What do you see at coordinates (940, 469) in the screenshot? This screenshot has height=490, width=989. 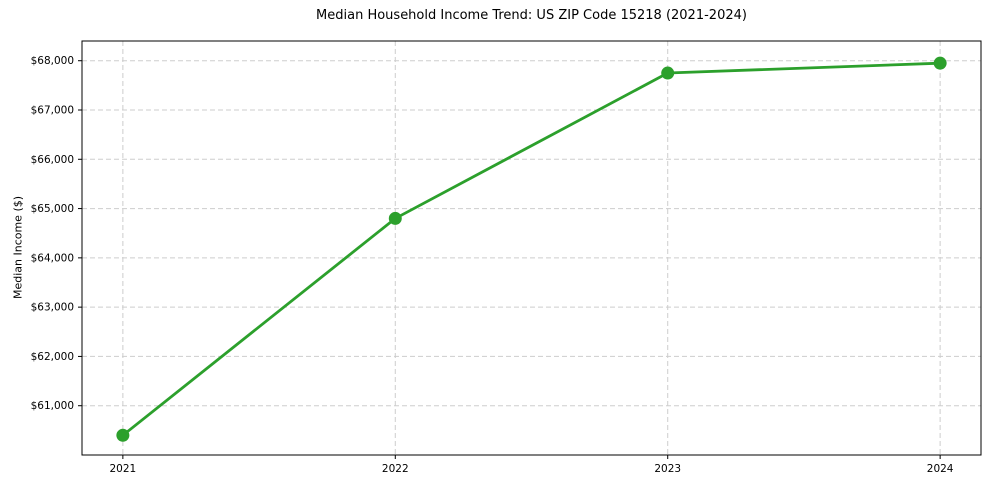 I see `x-tick-label: 2024` at bounding box center [940, 469].